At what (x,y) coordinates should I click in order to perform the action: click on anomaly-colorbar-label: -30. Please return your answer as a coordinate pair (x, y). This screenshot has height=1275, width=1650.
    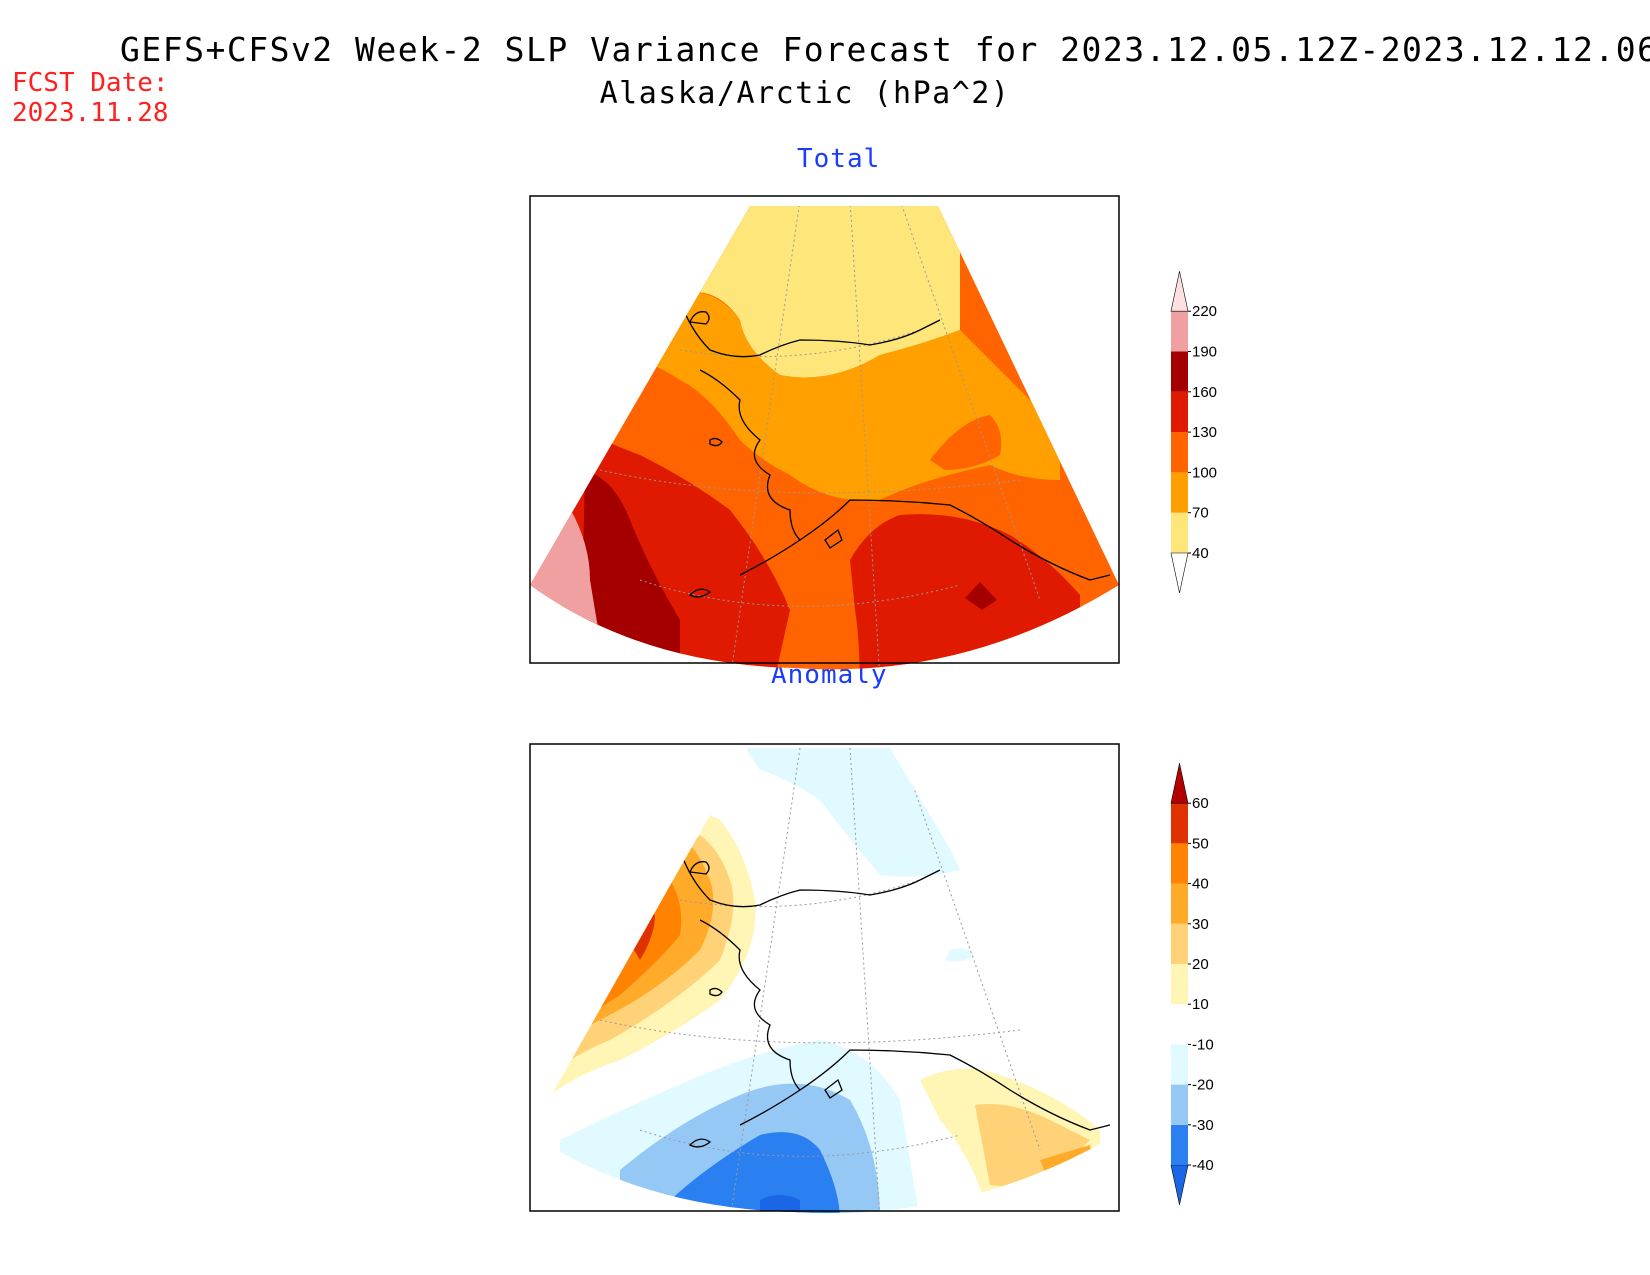
    Looking at the image, I should click on (1203, 1125).